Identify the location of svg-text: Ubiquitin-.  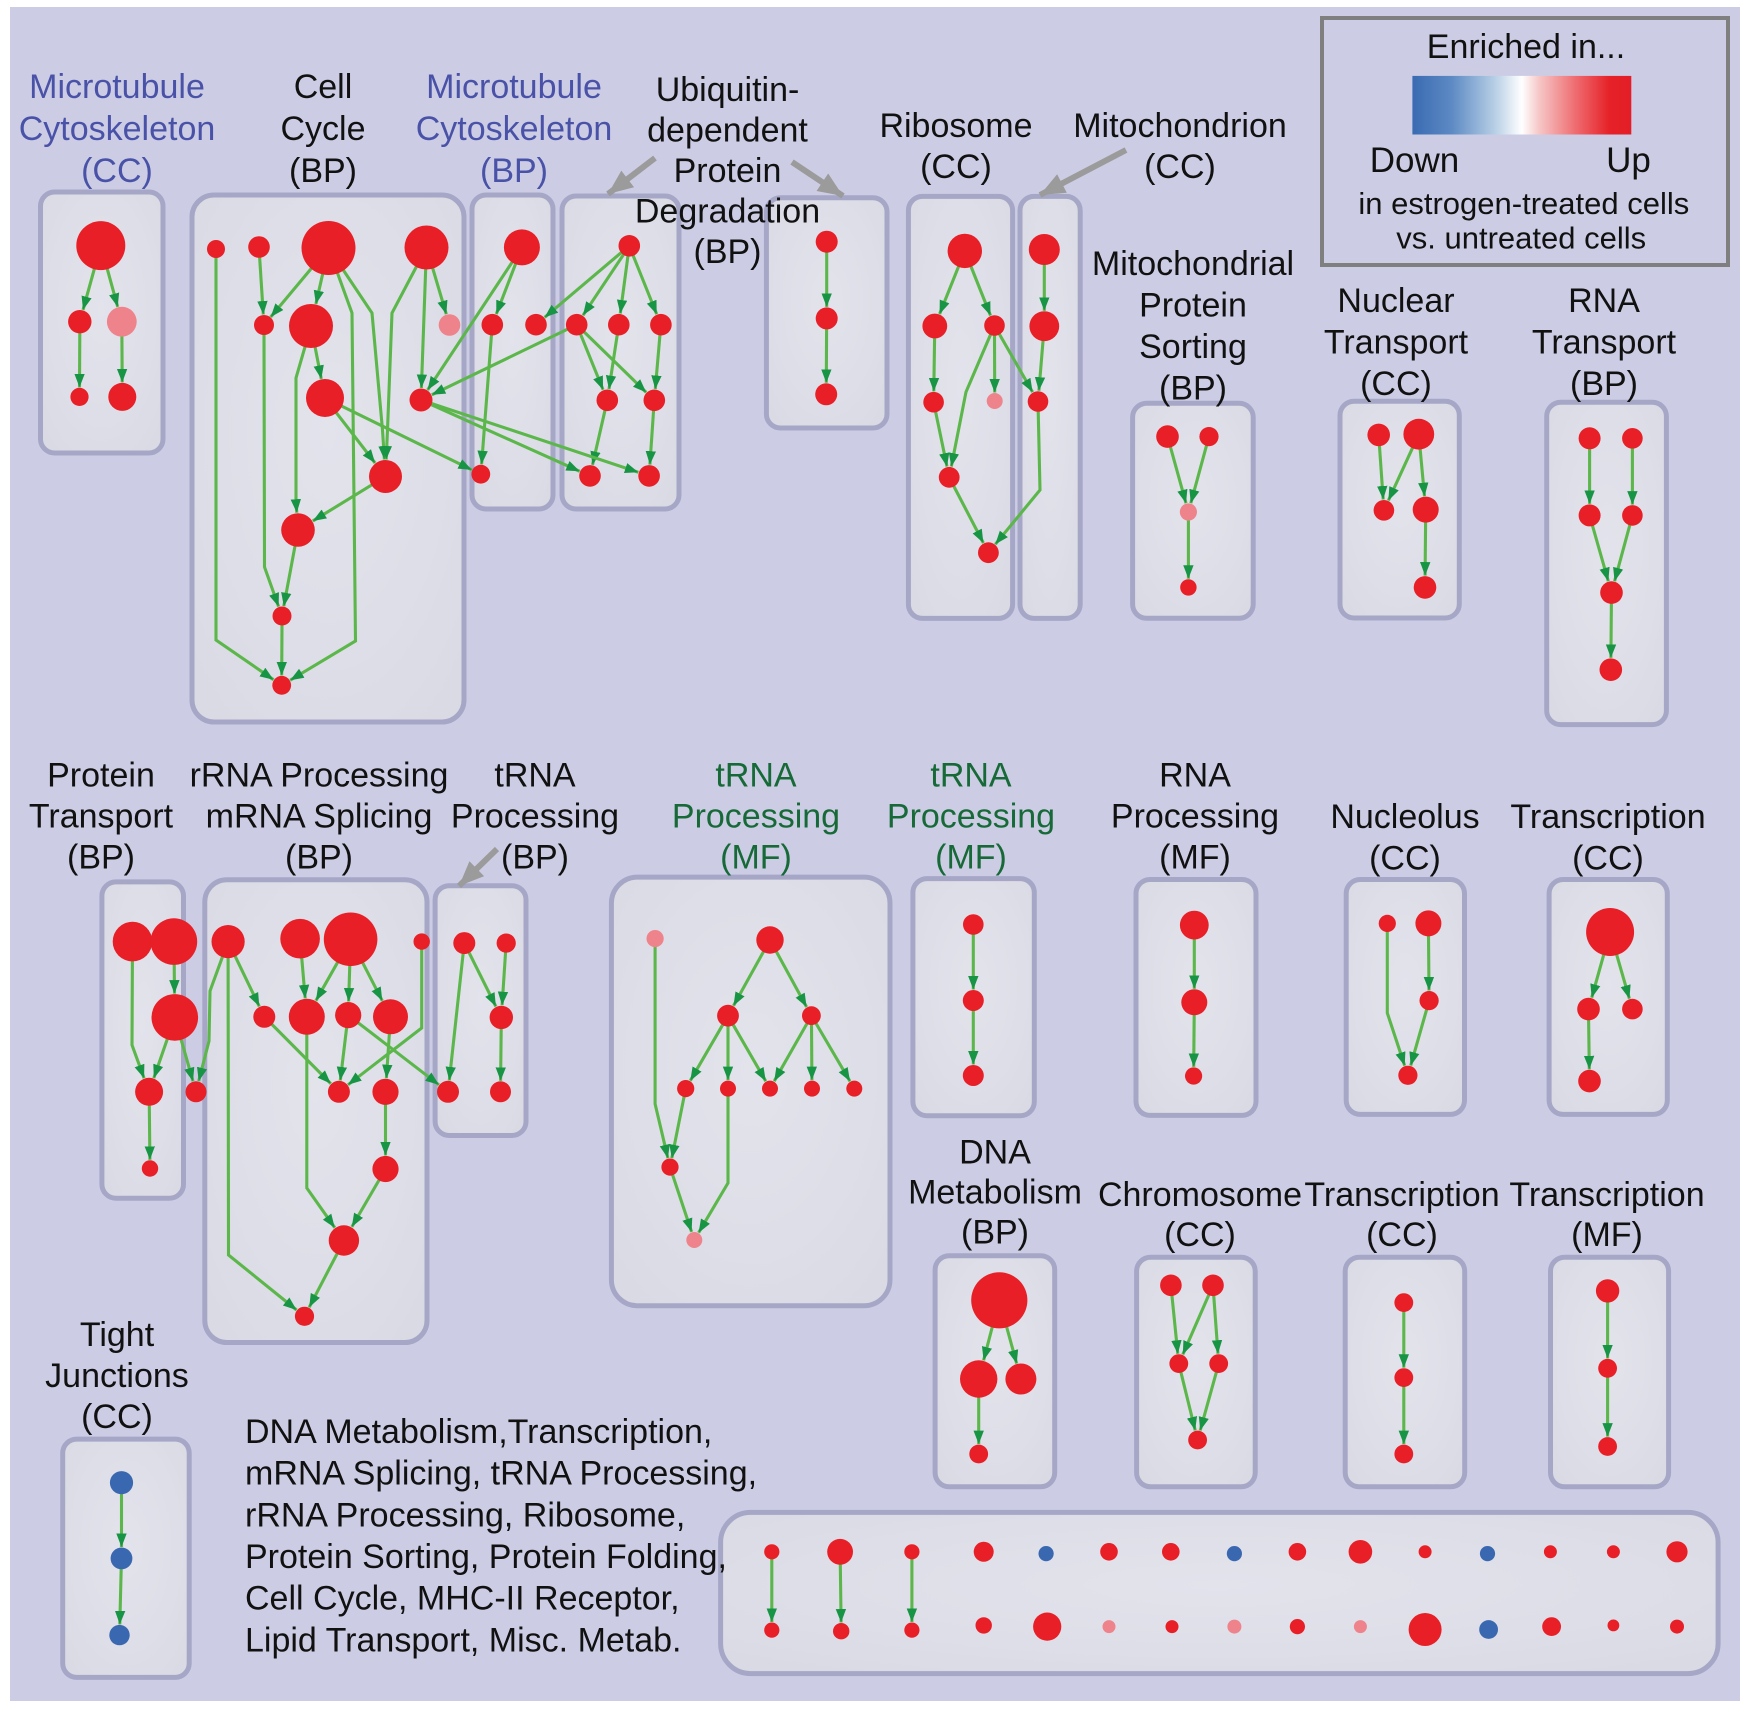
(728, 90).